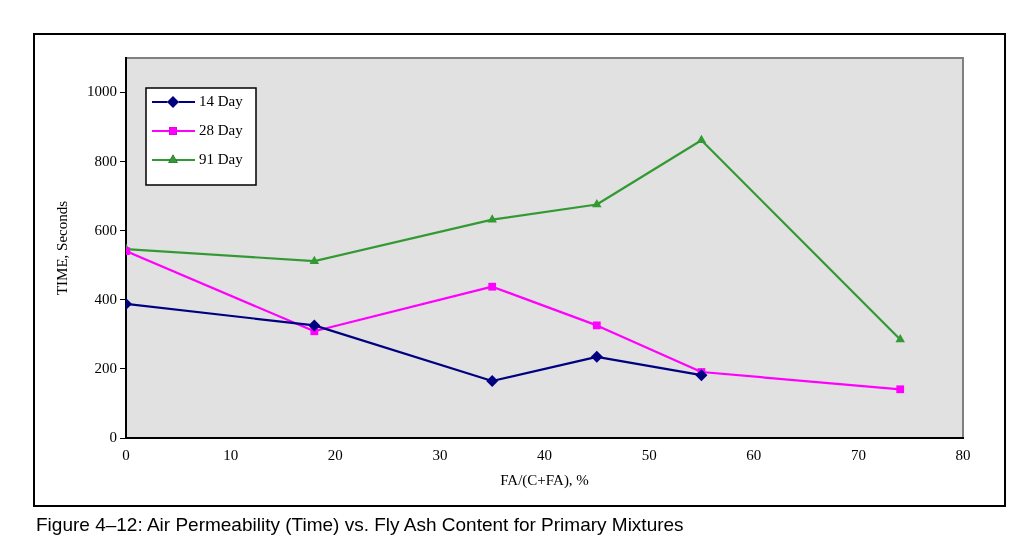  Describe the element at coordinates (221, 100) in the screenshot. I see `legend-label: 14 Day` at that location.